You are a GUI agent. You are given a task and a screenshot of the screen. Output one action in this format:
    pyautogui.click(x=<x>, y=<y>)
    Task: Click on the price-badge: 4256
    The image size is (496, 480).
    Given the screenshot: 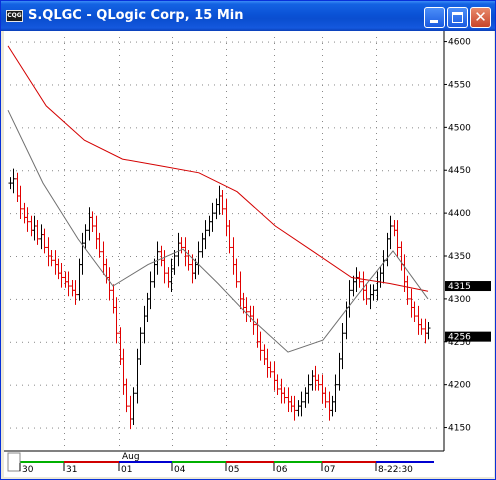 What is the action you would take?
    pyautogui.click(x=468, y=337)
    